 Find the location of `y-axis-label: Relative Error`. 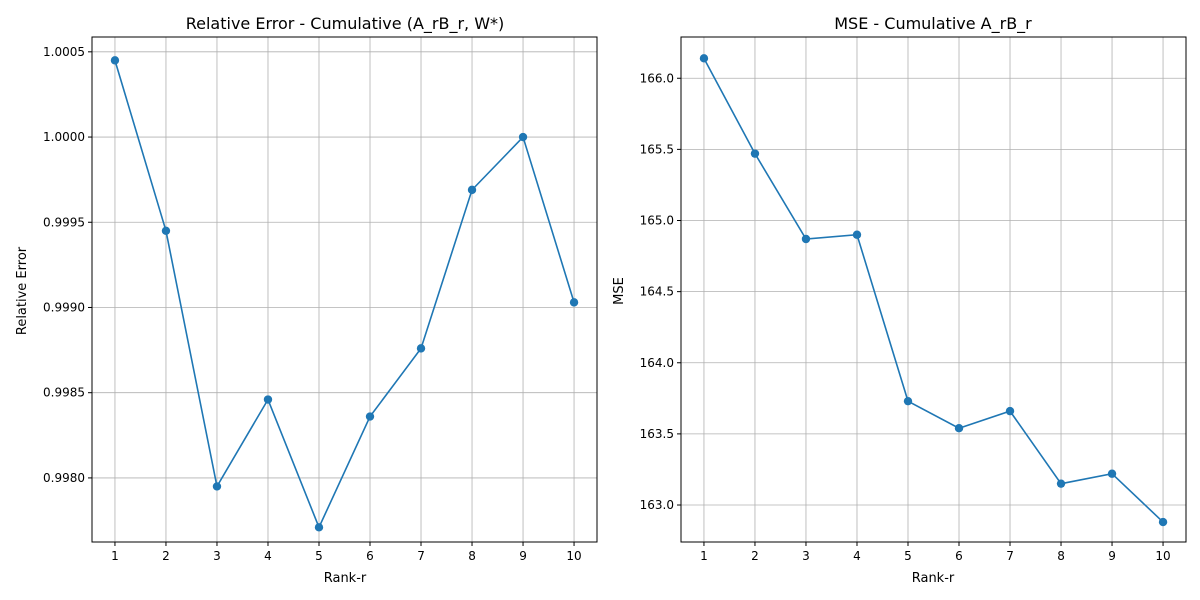

y-axis-label: Relative Error is located at coordinates (22, 290).